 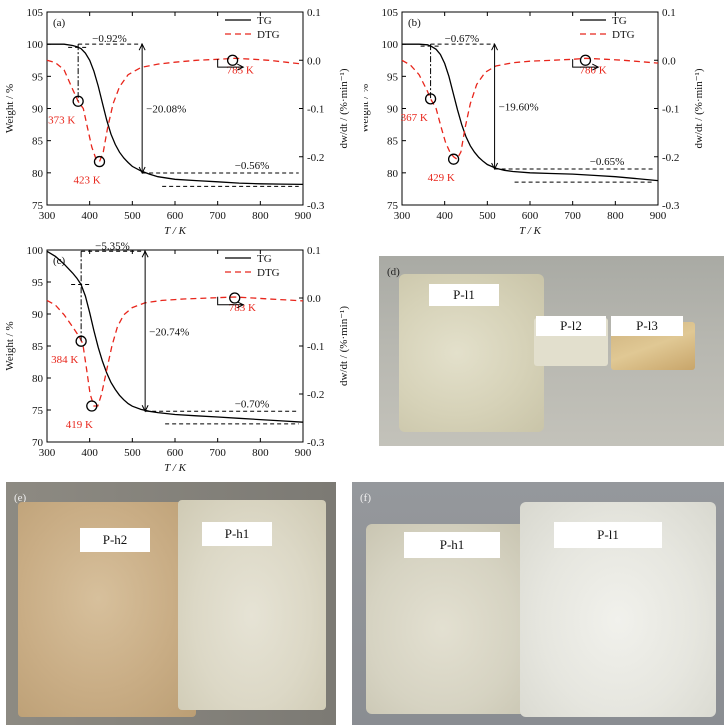 I want to click on axis-pointer, so click(x=585, y=63).